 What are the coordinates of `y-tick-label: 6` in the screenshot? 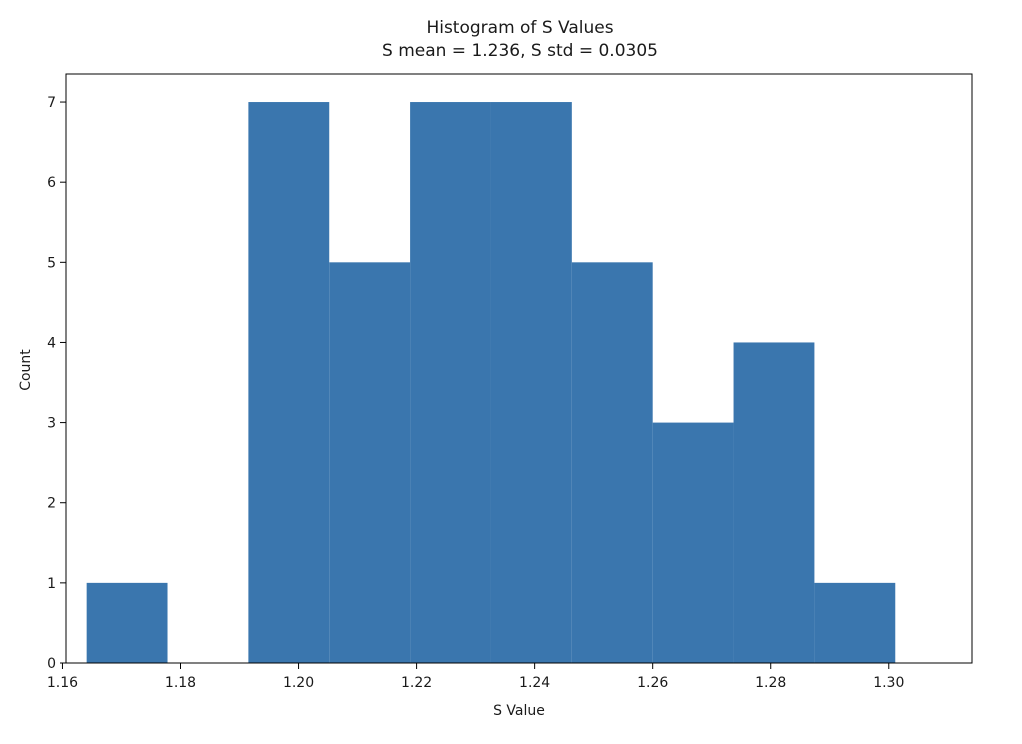 It's located at (51, 183).